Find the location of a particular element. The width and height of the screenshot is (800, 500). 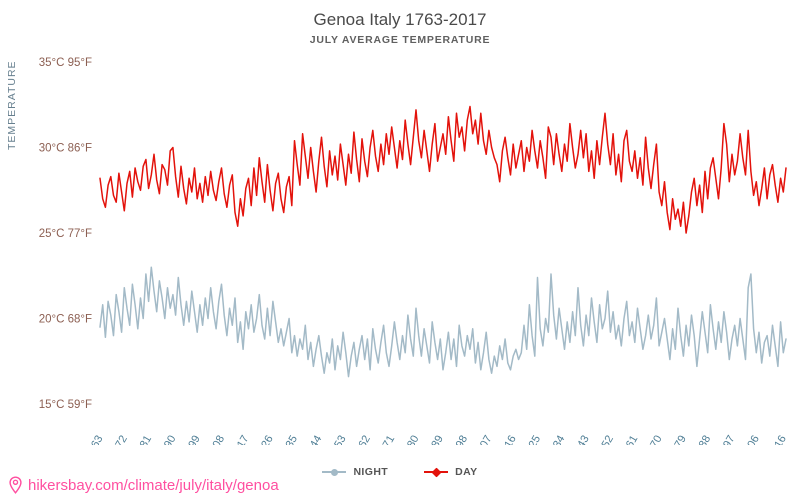

x-tick-label: 1835 is located at coordinates (288, 440).